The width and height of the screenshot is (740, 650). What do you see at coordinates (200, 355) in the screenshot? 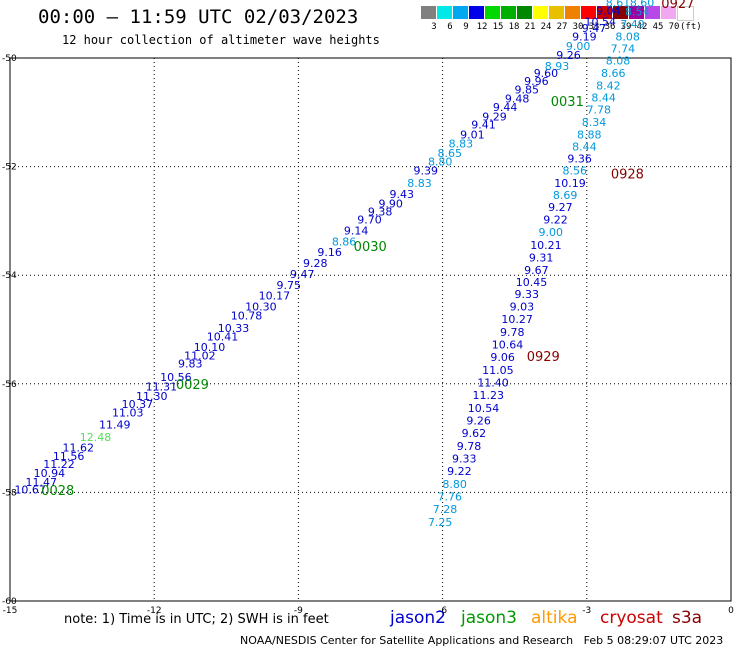
I see `swh-value: 11.02` at bounding box center [200, 355].